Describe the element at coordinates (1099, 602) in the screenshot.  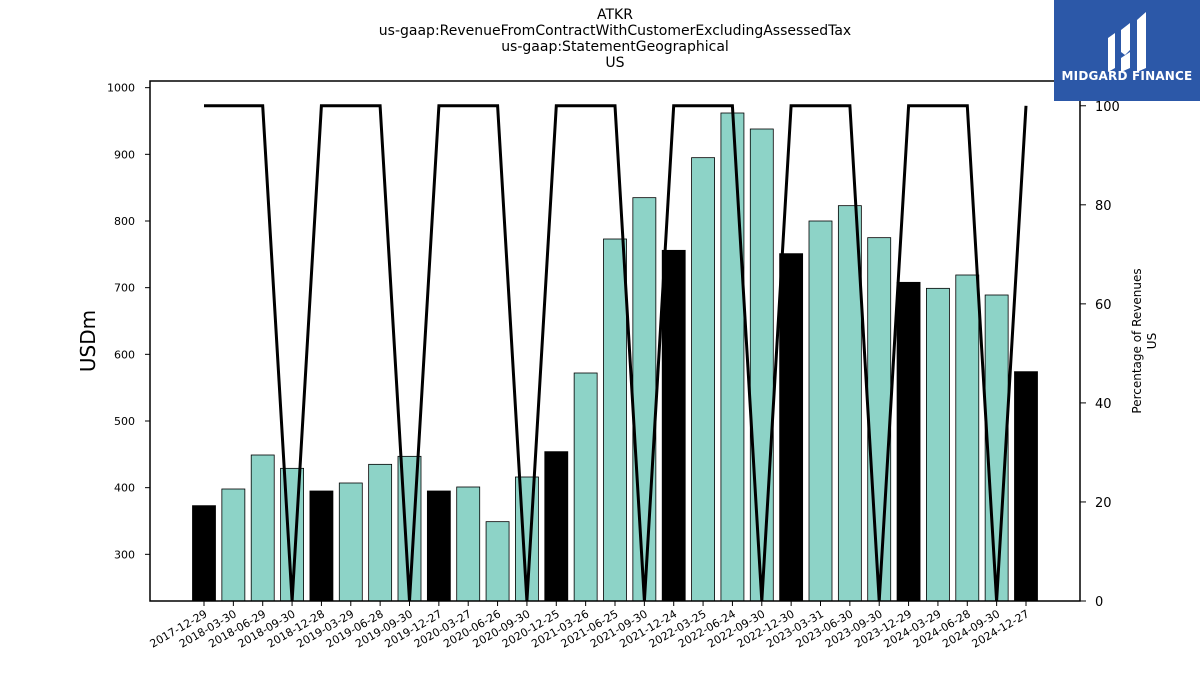
I see `y2-tick-label: 0` at that location.